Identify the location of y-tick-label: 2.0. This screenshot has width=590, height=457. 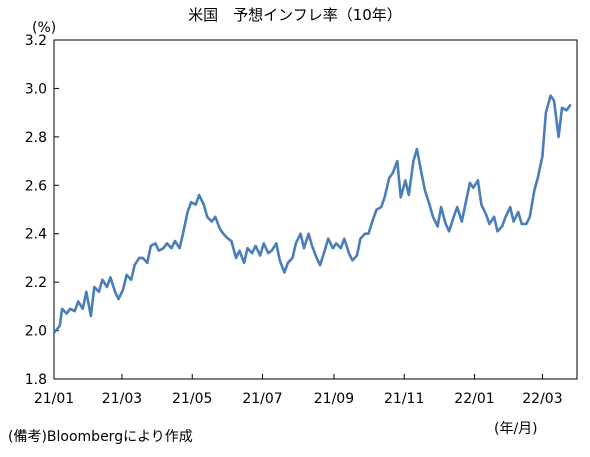
(36, 332).